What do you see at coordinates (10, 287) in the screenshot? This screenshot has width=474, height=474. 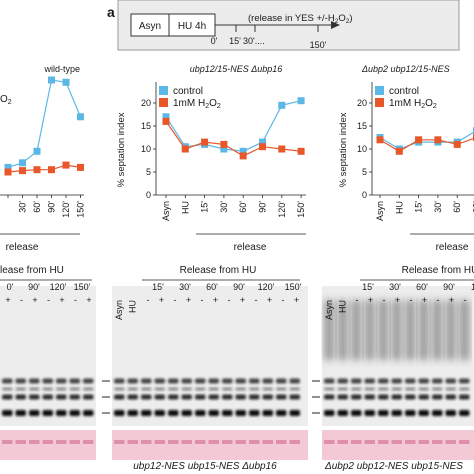 I see `gel-left-time-label: 0'` at bounding box center [10, 287].